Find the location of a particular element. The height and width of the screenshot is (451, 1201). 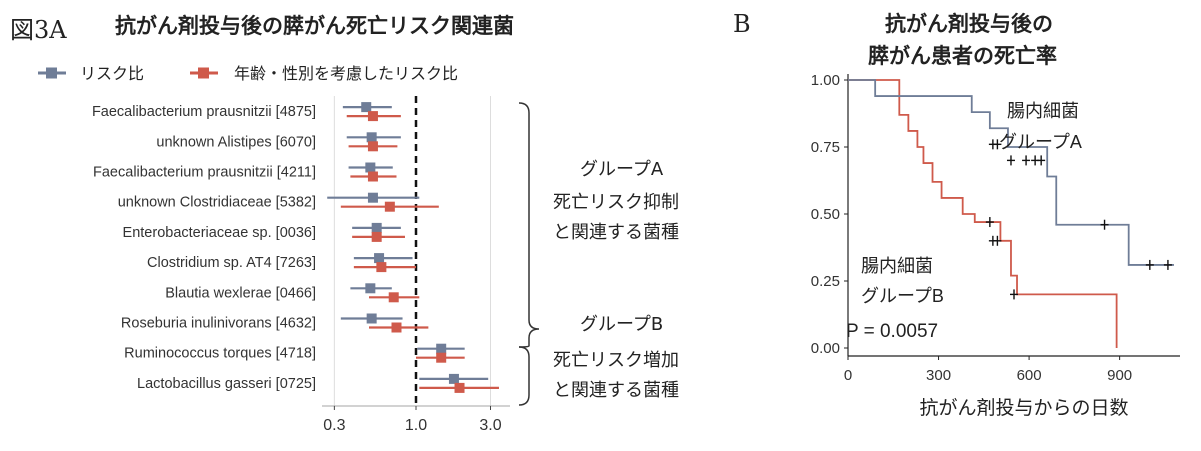

y-tick-label: 1.00 is located at coordinates (825, 80).